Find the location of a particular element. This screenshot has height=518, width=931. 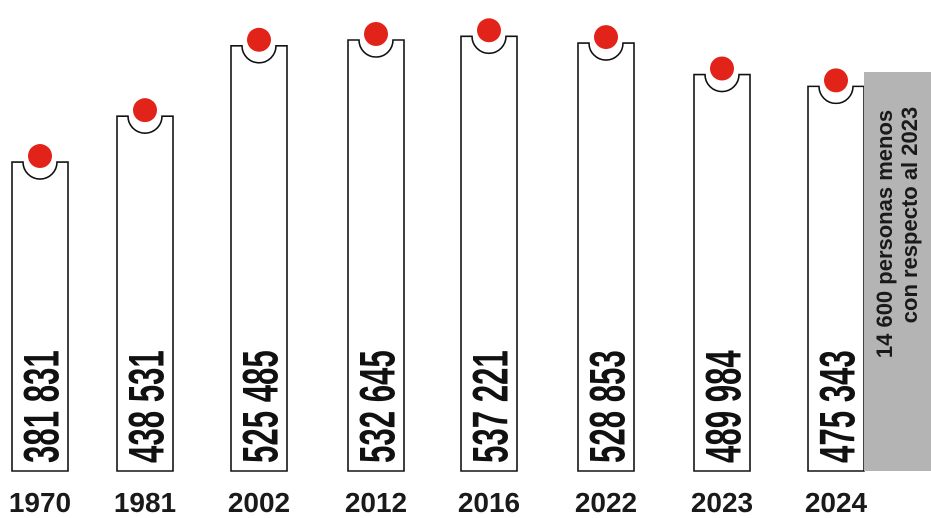

year-label: 1970 is located at coordinates (40, 502).